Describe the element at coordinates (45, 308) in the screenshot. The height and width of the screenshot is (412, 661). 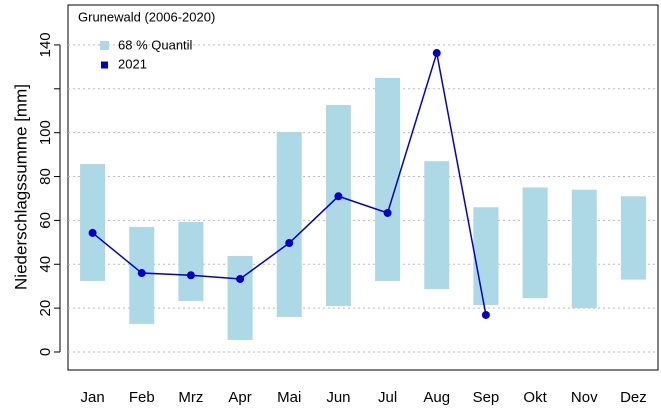
I see `y-tick-label: 20` at that location.